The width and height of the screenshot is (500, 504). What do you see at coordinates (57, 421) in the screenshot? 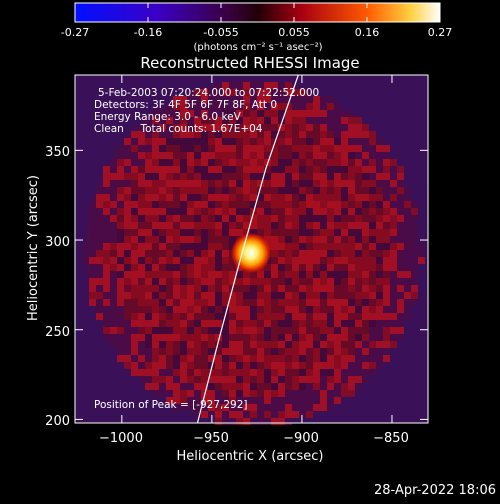
I see `y-tick-label: 200` at bounding box center [57, 421].